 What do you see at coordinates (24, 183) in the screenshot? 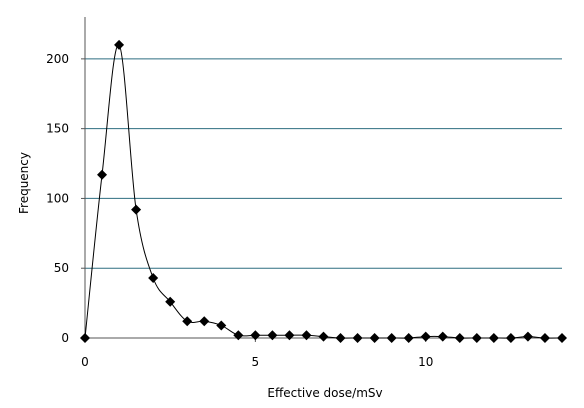
I see `y-axis-title: Frequency` at bounding box center [24, 183].